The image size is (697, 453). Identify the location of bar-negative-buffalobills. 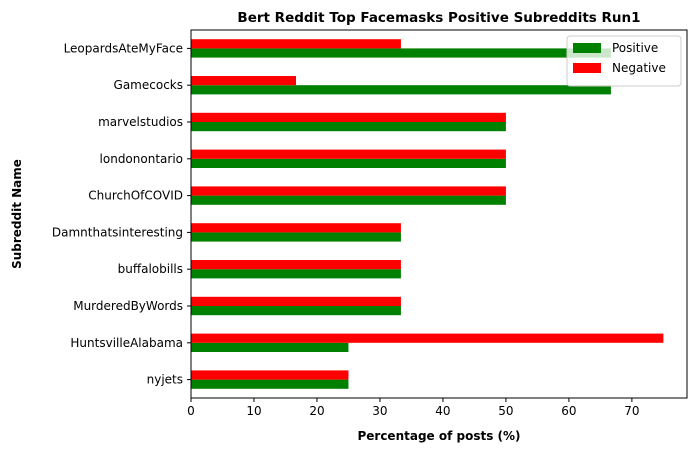
(296, 265).